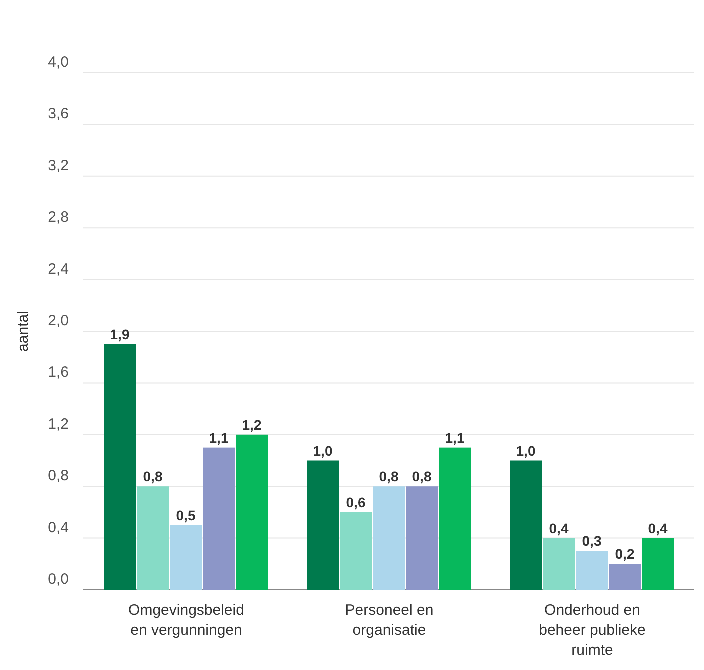  Describe the element at coordinates (58, 579) in the screenshot. I see `y-tick-label: 0,0` at that location.